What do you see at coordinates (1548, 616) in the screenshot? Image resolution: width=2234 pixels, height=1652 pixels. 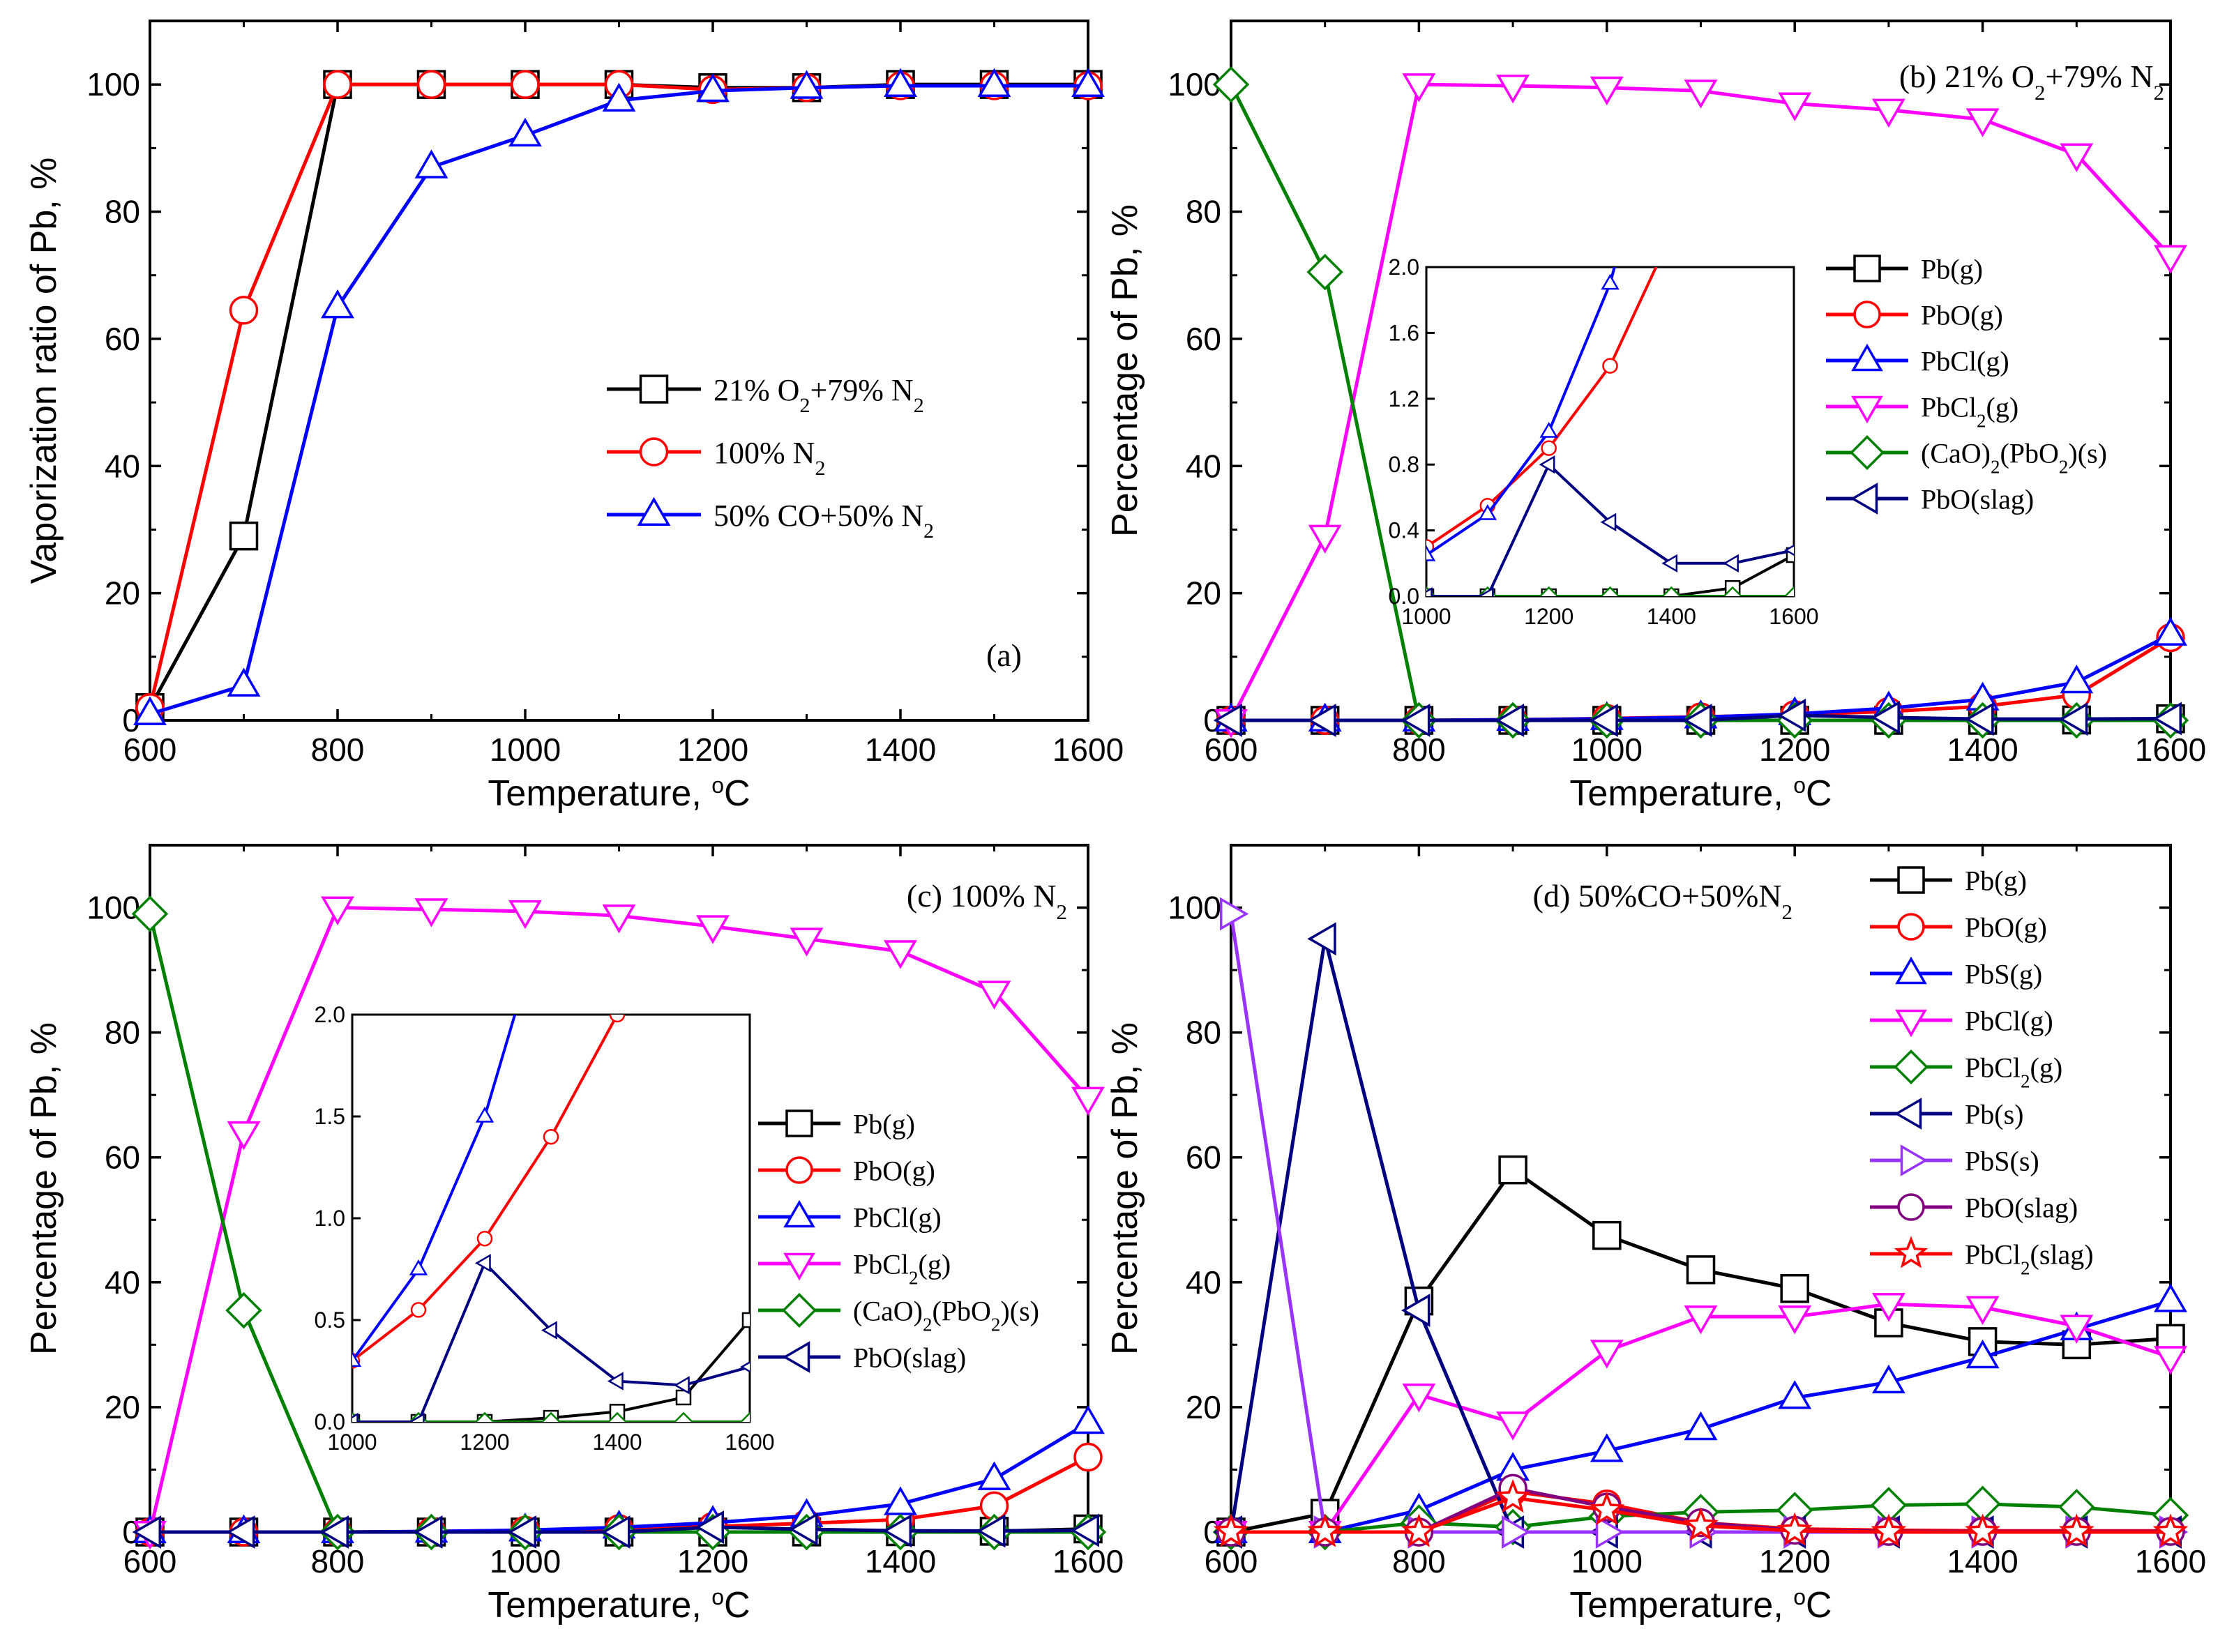 I see `inset-x-tick-label: 1200` at bounding box center [1548, 616].